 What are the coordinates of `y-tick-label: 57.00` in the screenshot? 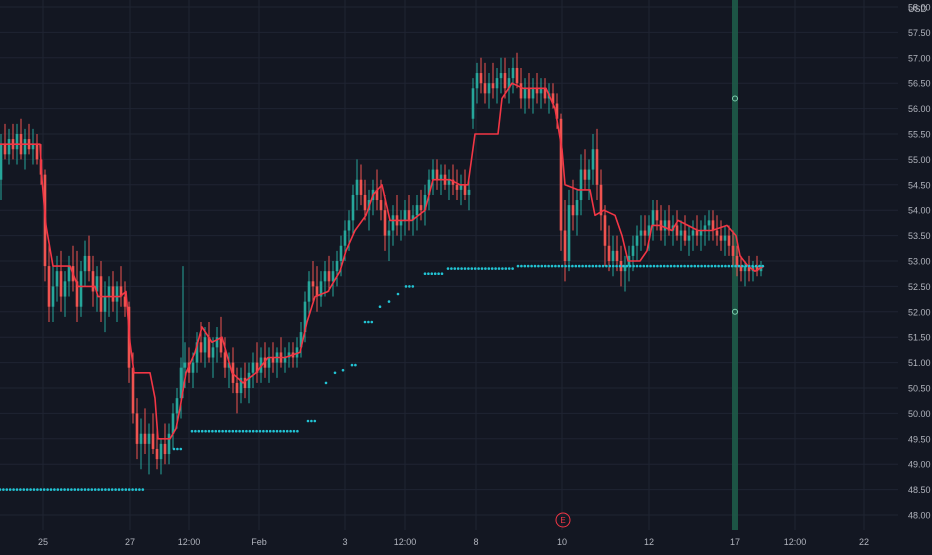 It's located at (919, 58).